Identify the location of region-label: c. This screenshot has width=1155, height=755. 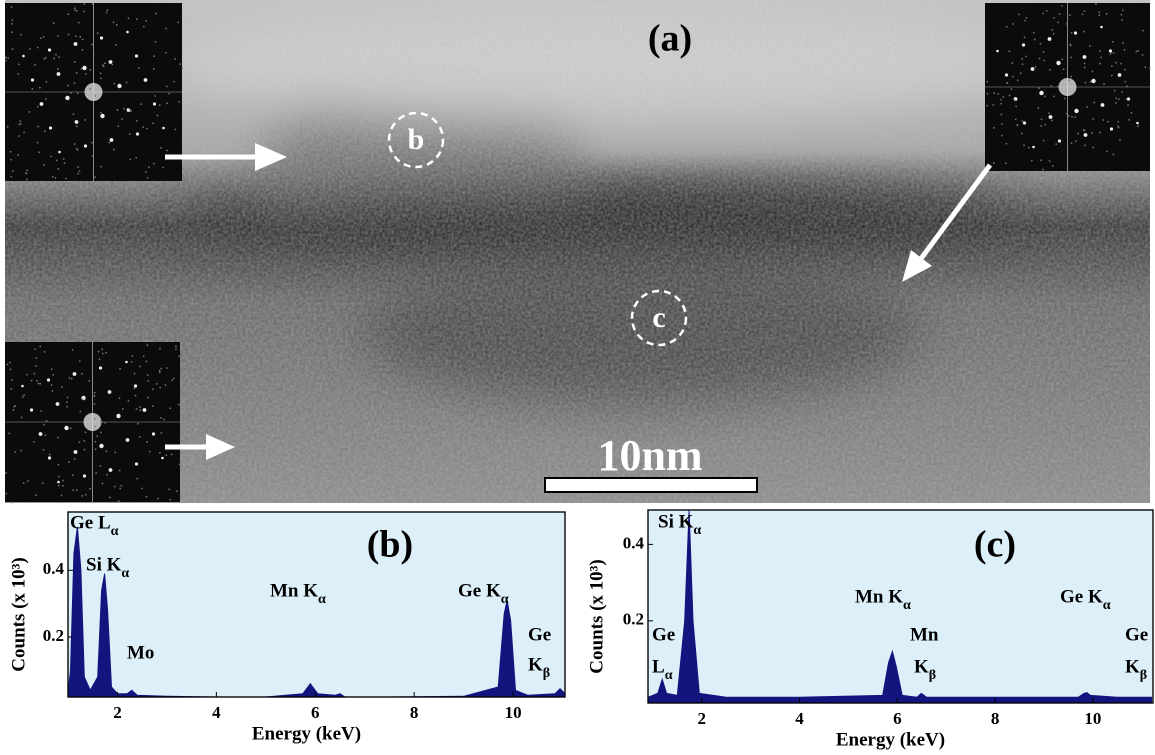
(658, 317).